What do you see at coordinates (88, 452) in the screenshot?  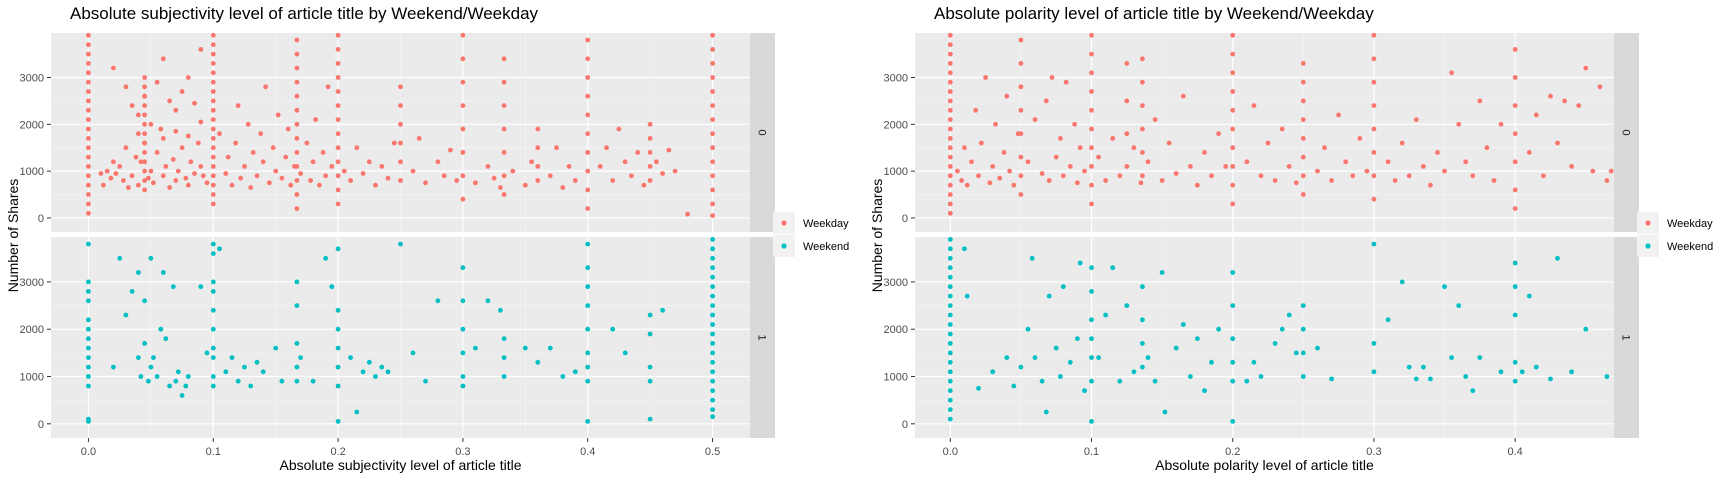 I see `x-tick-label: 0.0` at bounding box center [88, 452].